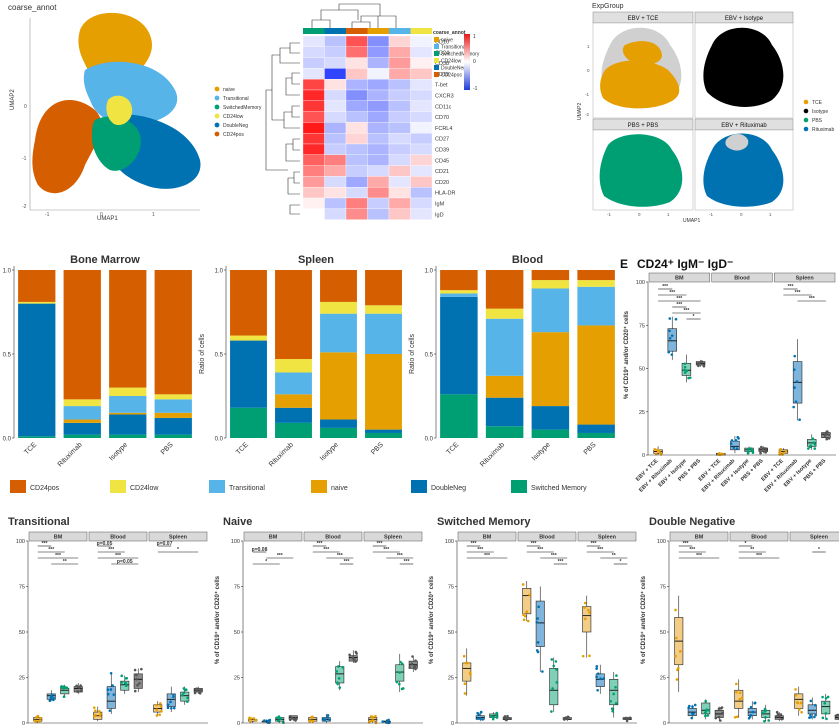 Image resolution: width=839 pixels, height=725 pixels. I want to click on umap-legend-label: DoubleNeg, so click(235, 126).